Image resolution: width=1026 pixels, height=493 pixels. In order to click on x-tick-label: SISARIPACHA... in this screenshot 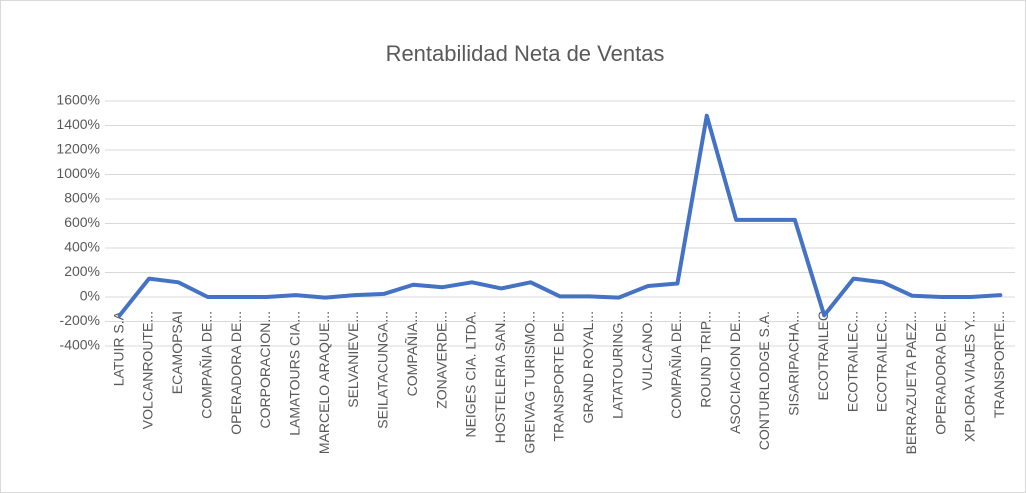, I will do `click(794, 363)`.